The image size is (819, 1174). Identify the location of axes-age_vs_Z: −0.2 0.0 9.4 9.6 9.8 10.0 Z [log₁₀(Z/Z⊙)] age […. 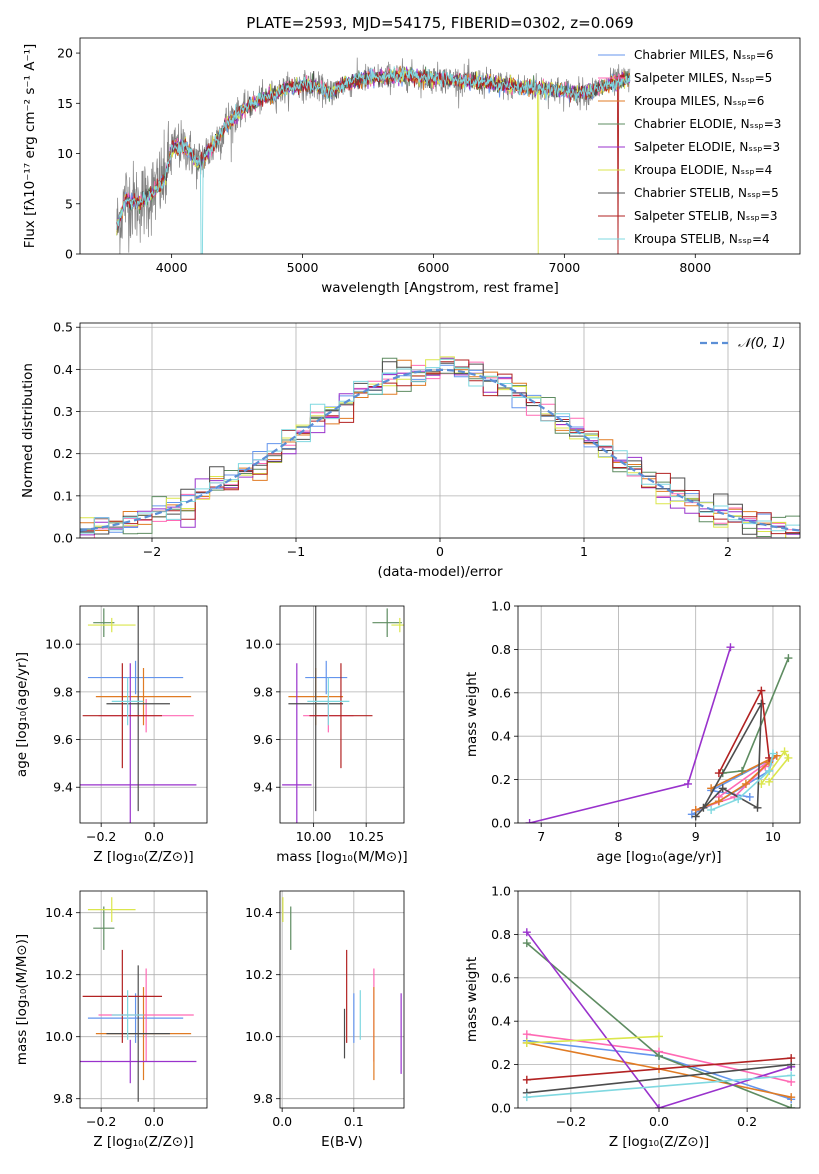
(111, 735).